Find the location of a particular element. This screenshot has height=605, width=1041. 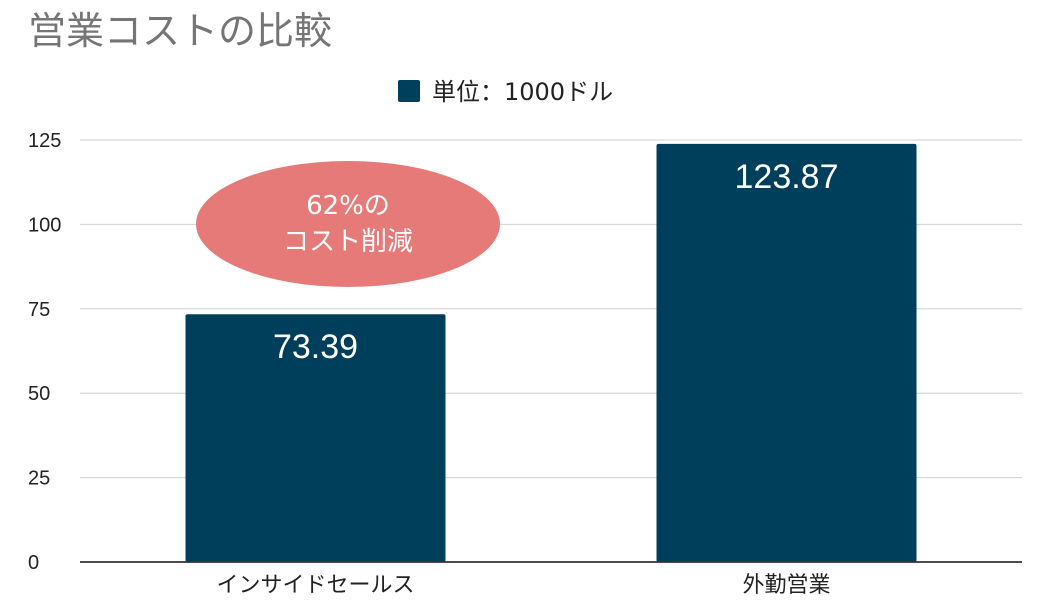

callout-ellipse is located at coordinates (348, 224).